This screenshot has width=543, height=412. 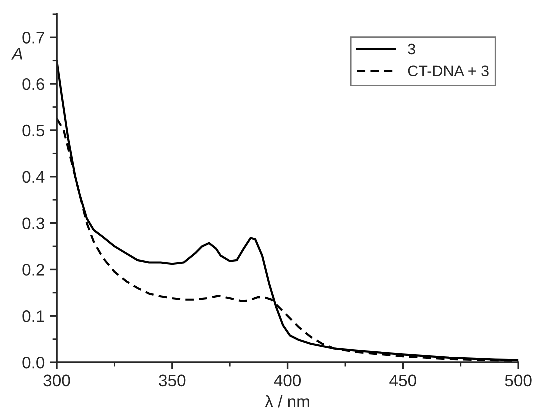 What do you see at coordinates (33, 224) in the screenshot?
I see `y-tick-label: 0.3` at bounding box center [33, 224].